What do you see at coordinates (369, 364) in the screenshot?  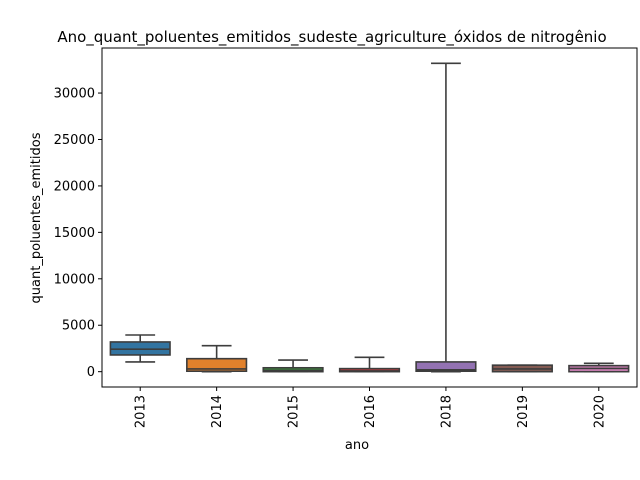 I see `box-2016` at bounding box center [369, 364].